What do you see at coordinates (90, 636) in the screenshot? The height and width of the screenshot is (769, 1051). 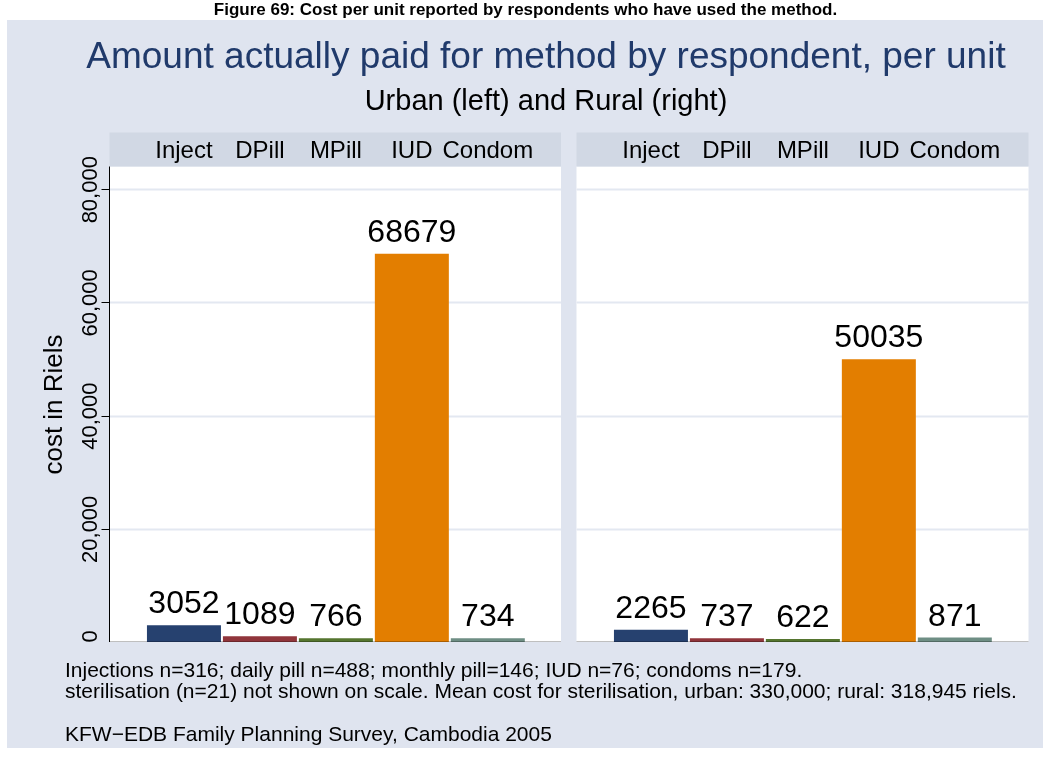 I see `y-tick-label: 0` at bounding box center [90, 636].